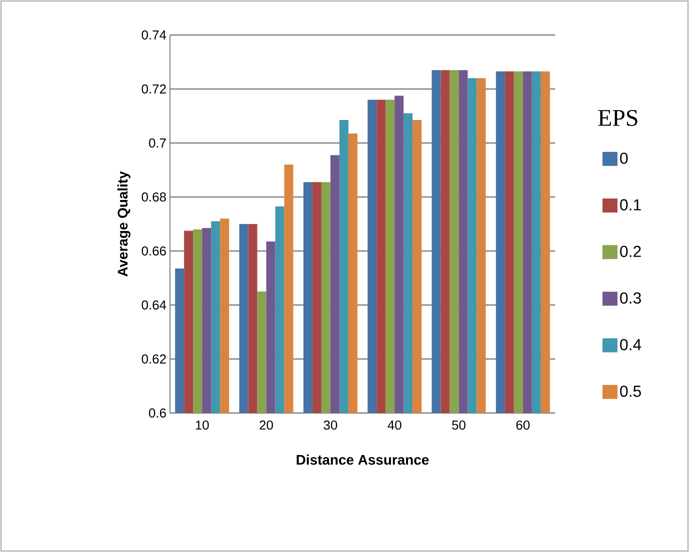 Image resolution: width=689 pixels, height=552 pixels. Describe the element at coordinates (123, 223) in the screenshot. I see `y-axis-title: Average Quality` at that location.